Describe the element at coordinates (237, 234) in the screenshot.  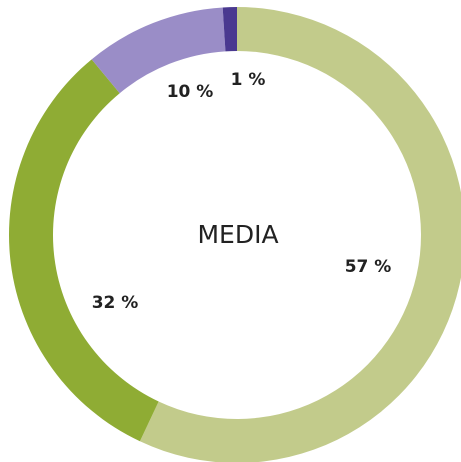
I see `center-label: MEDIA` at that location.